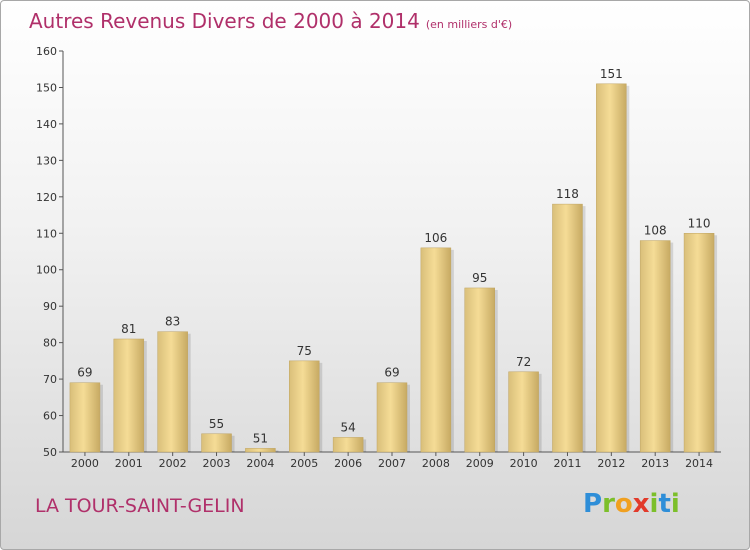 Image resolution: width=750 pixels, height=550 pixels. Describe the element at coordinates (129, 395) in the screenshot. I see `bar-2001` at that location.